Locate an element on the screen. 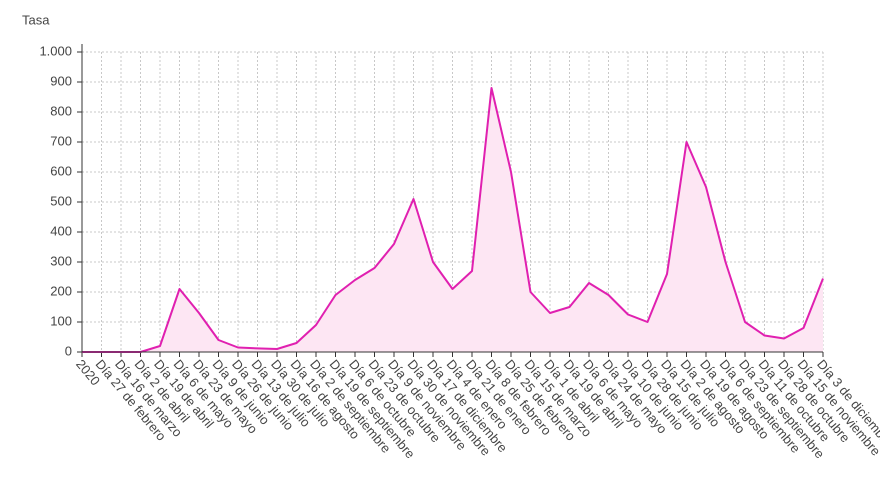 Image resolution: width=880 pixels, height=495 pixels. y-axis-label: Tasa is located at coordinates (36, 19).